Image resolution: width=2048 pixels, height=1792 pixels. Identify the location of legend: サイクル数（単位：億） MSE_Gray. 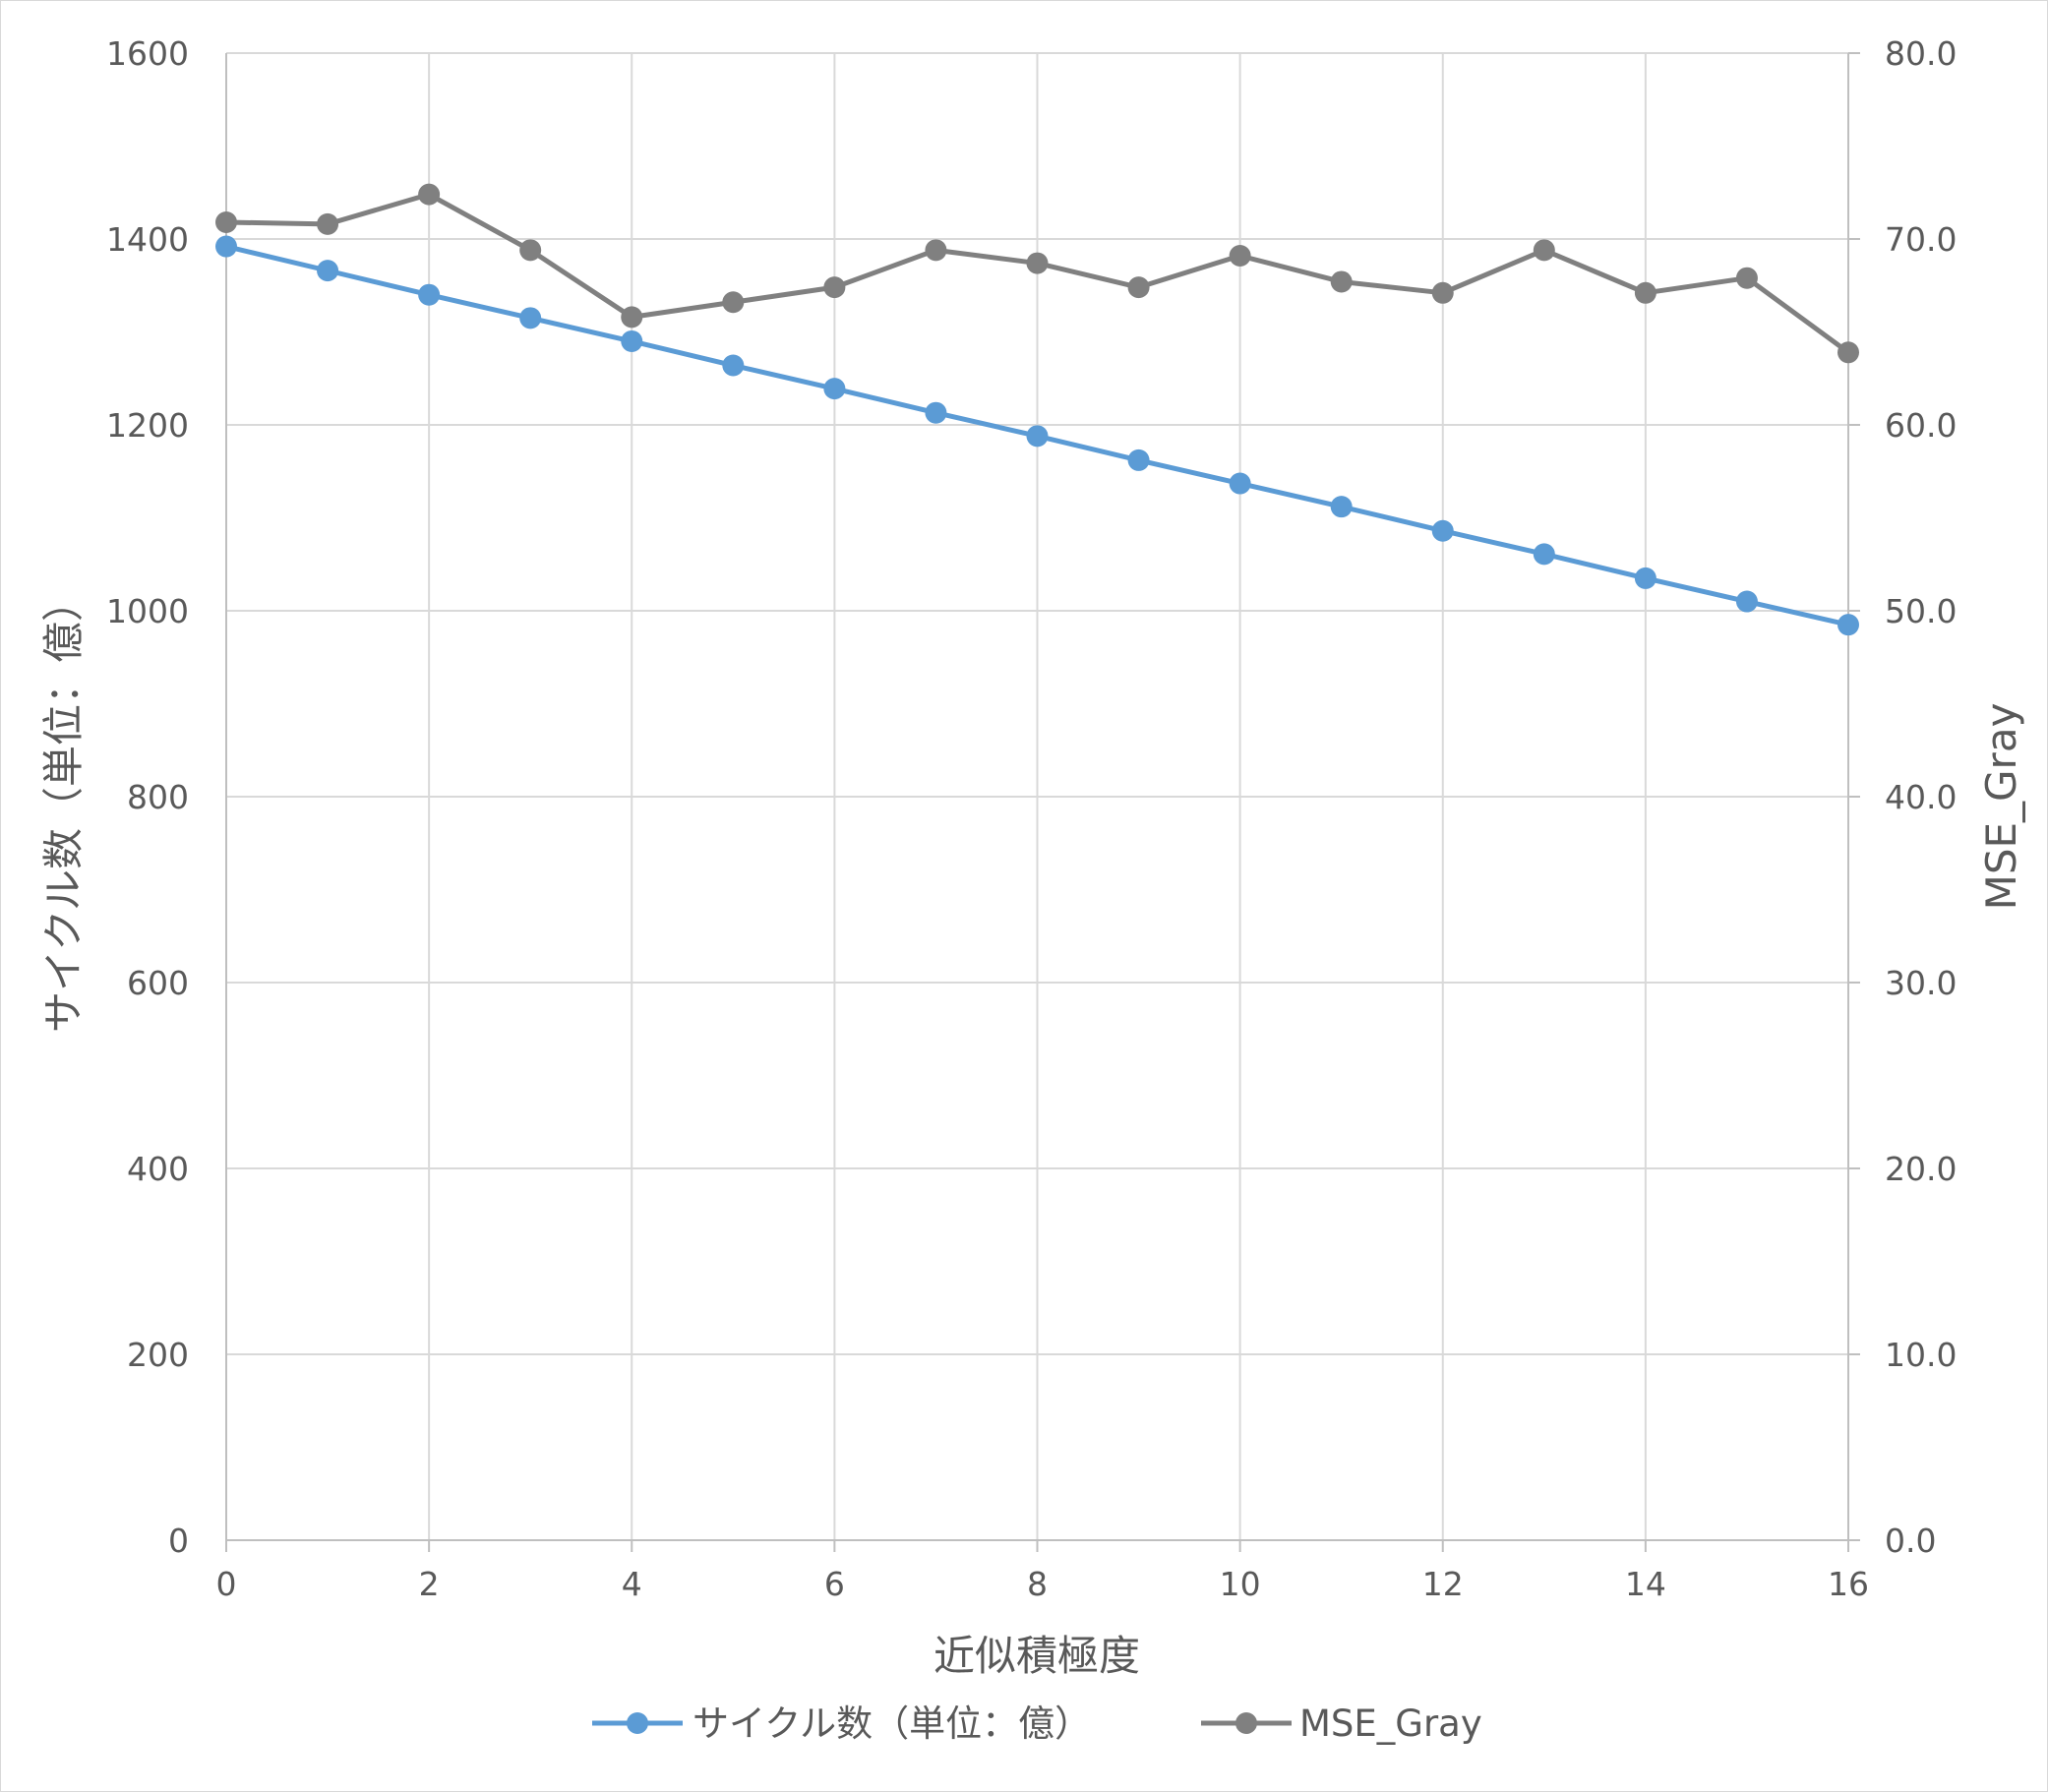
(1037, 1723).